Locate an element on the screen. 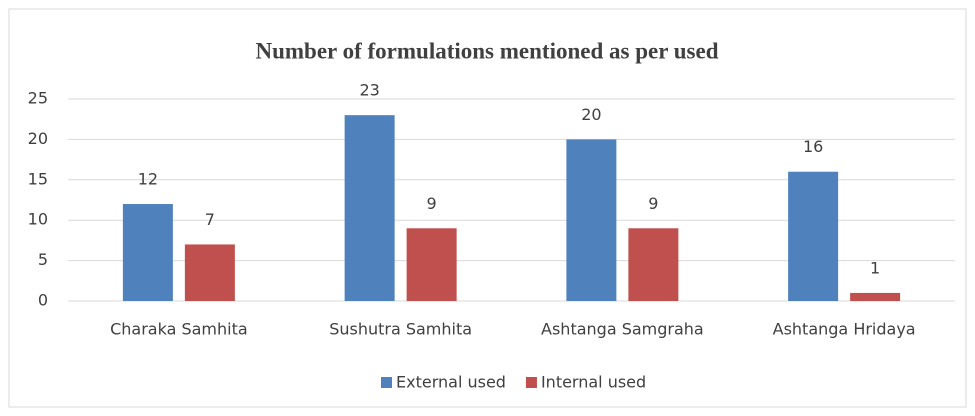  x-tick-label: Sushutra Samhita is located at coordinates (400, 329).